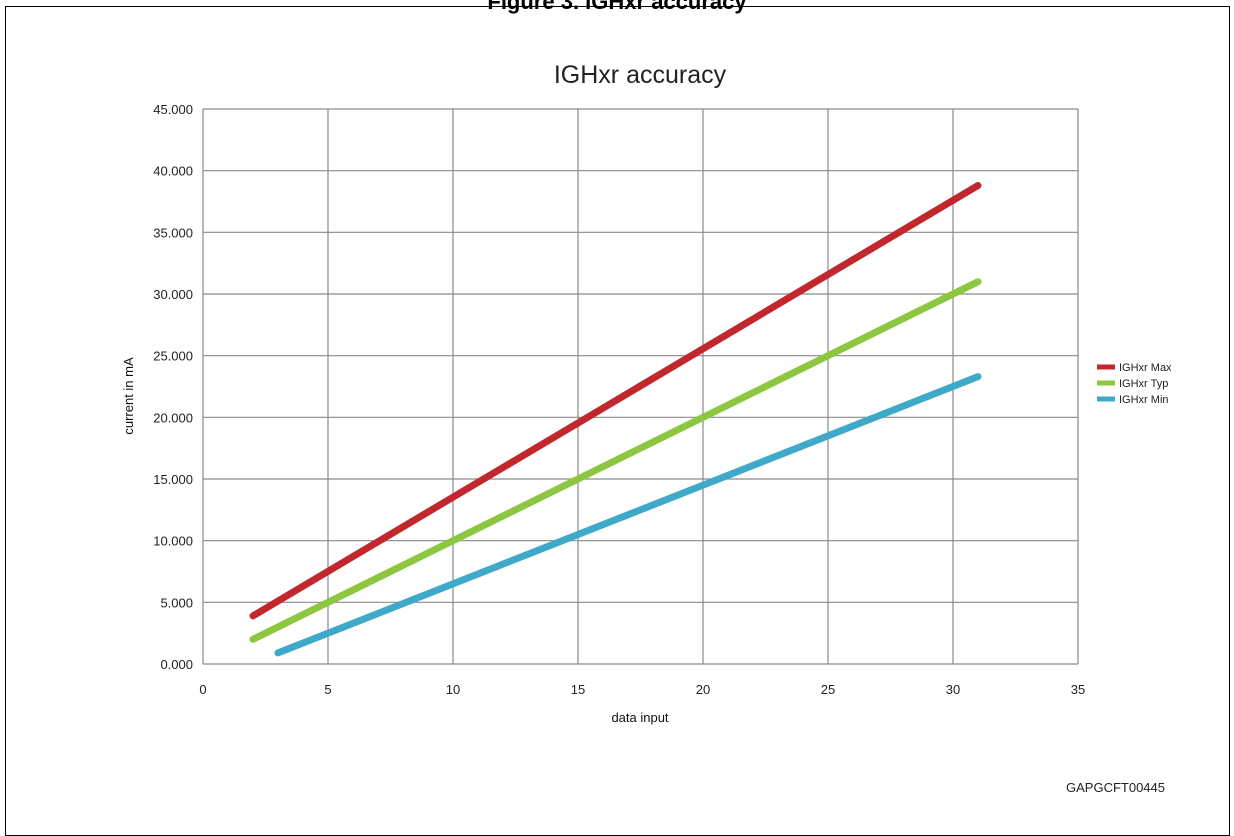 This screenshot has width=1234, height=836. I want to click on legend-label: IGHxr Min, so click(1144, 400).